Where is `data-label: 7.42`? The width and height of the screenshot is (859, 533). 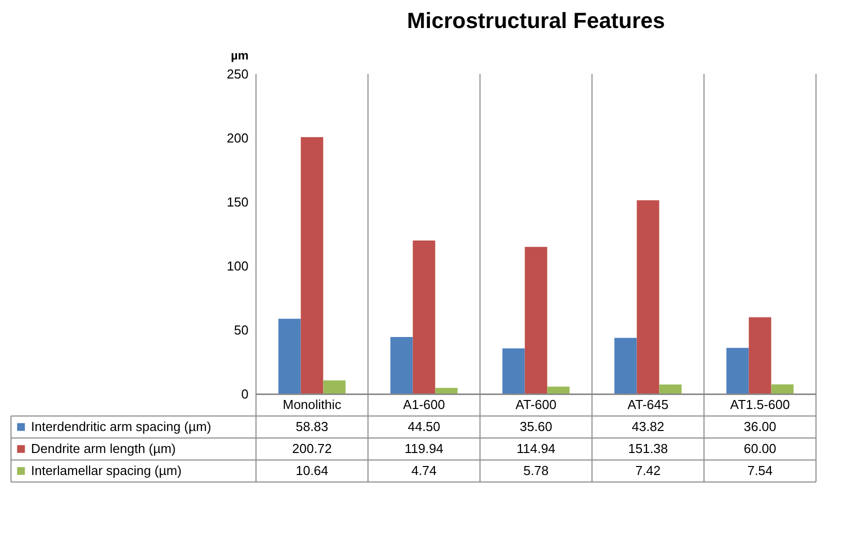
data-label: 7.42 is located at coordinates (648, 470).